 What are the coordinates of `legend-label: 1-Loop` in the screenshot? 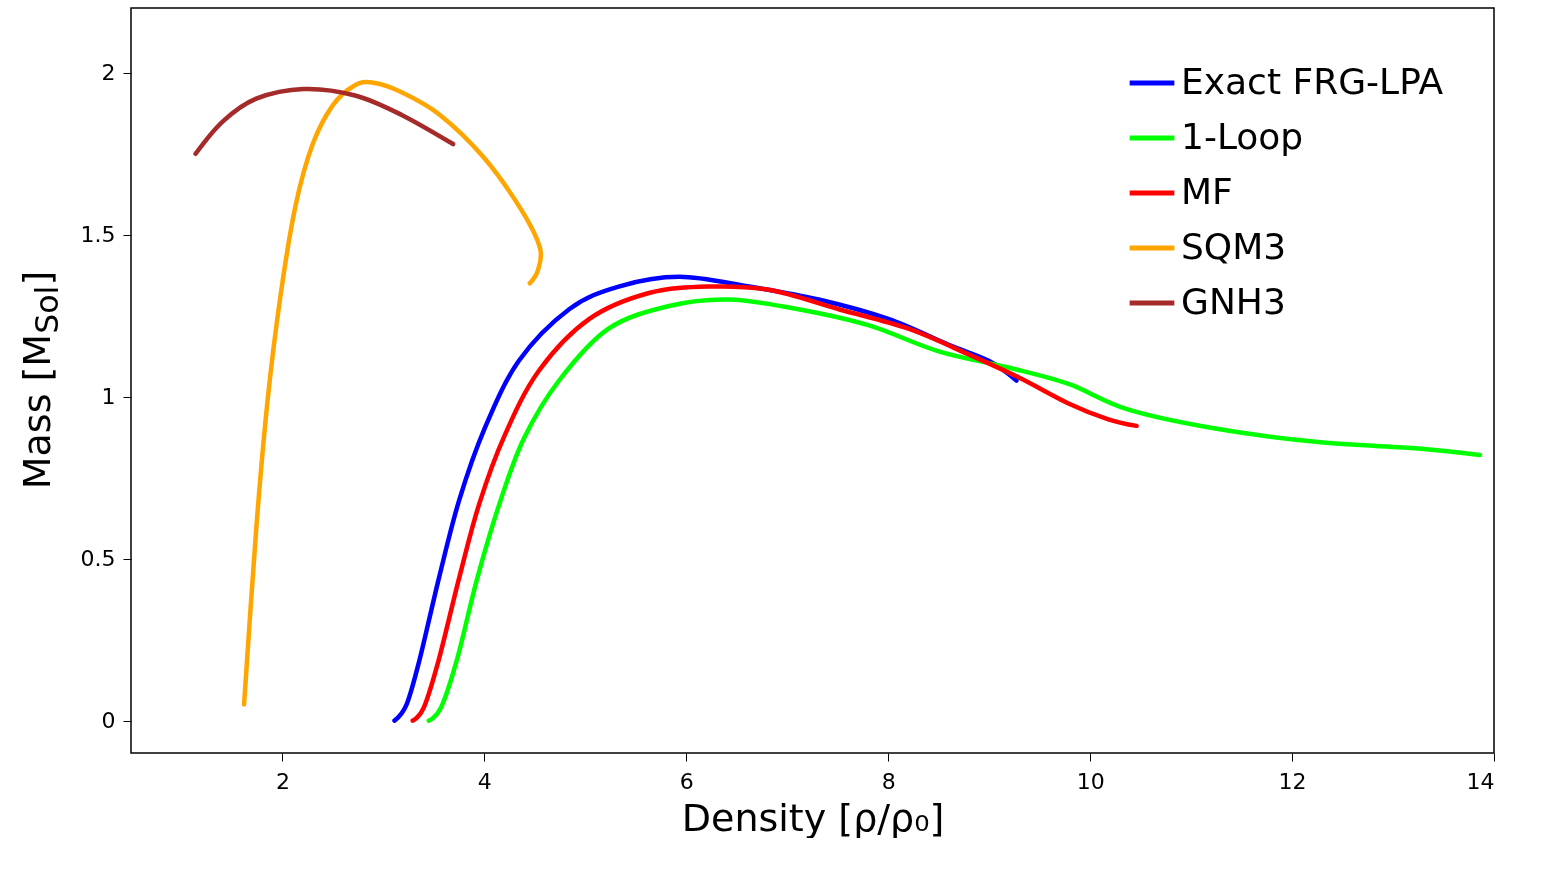 It's located at (1242, 136).